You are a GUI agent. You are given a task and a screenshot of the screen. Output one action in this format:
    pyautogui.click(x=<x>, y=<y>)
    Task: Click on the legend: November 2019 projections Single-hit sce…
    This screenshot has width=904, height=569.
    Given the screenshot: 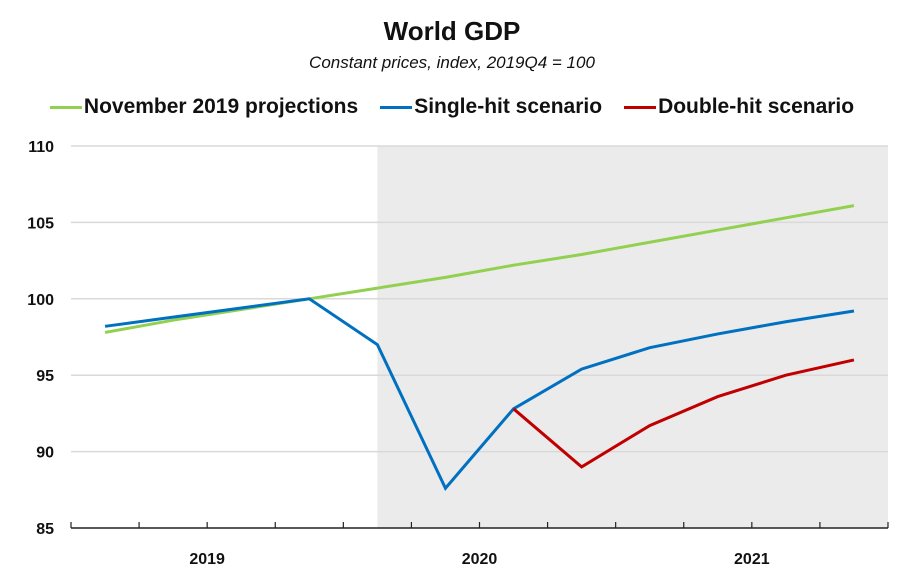 What is the action you would take?
    pyautogui.click(x=452, y=107)
    